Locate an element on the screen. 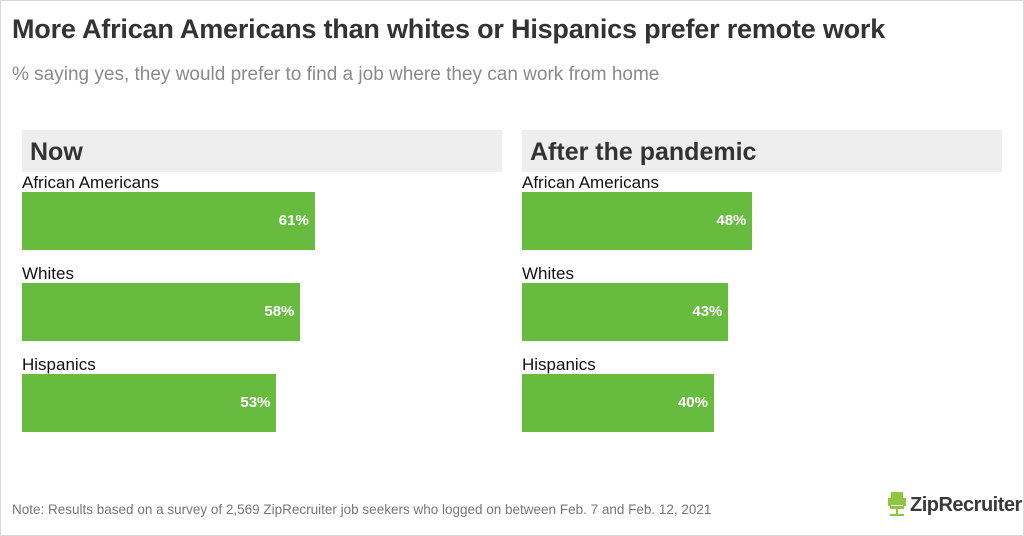 Image resolution: width=1024 pixels, height=536 pixels. panel-title: After the pandemic is located at coordinates (762, 151).